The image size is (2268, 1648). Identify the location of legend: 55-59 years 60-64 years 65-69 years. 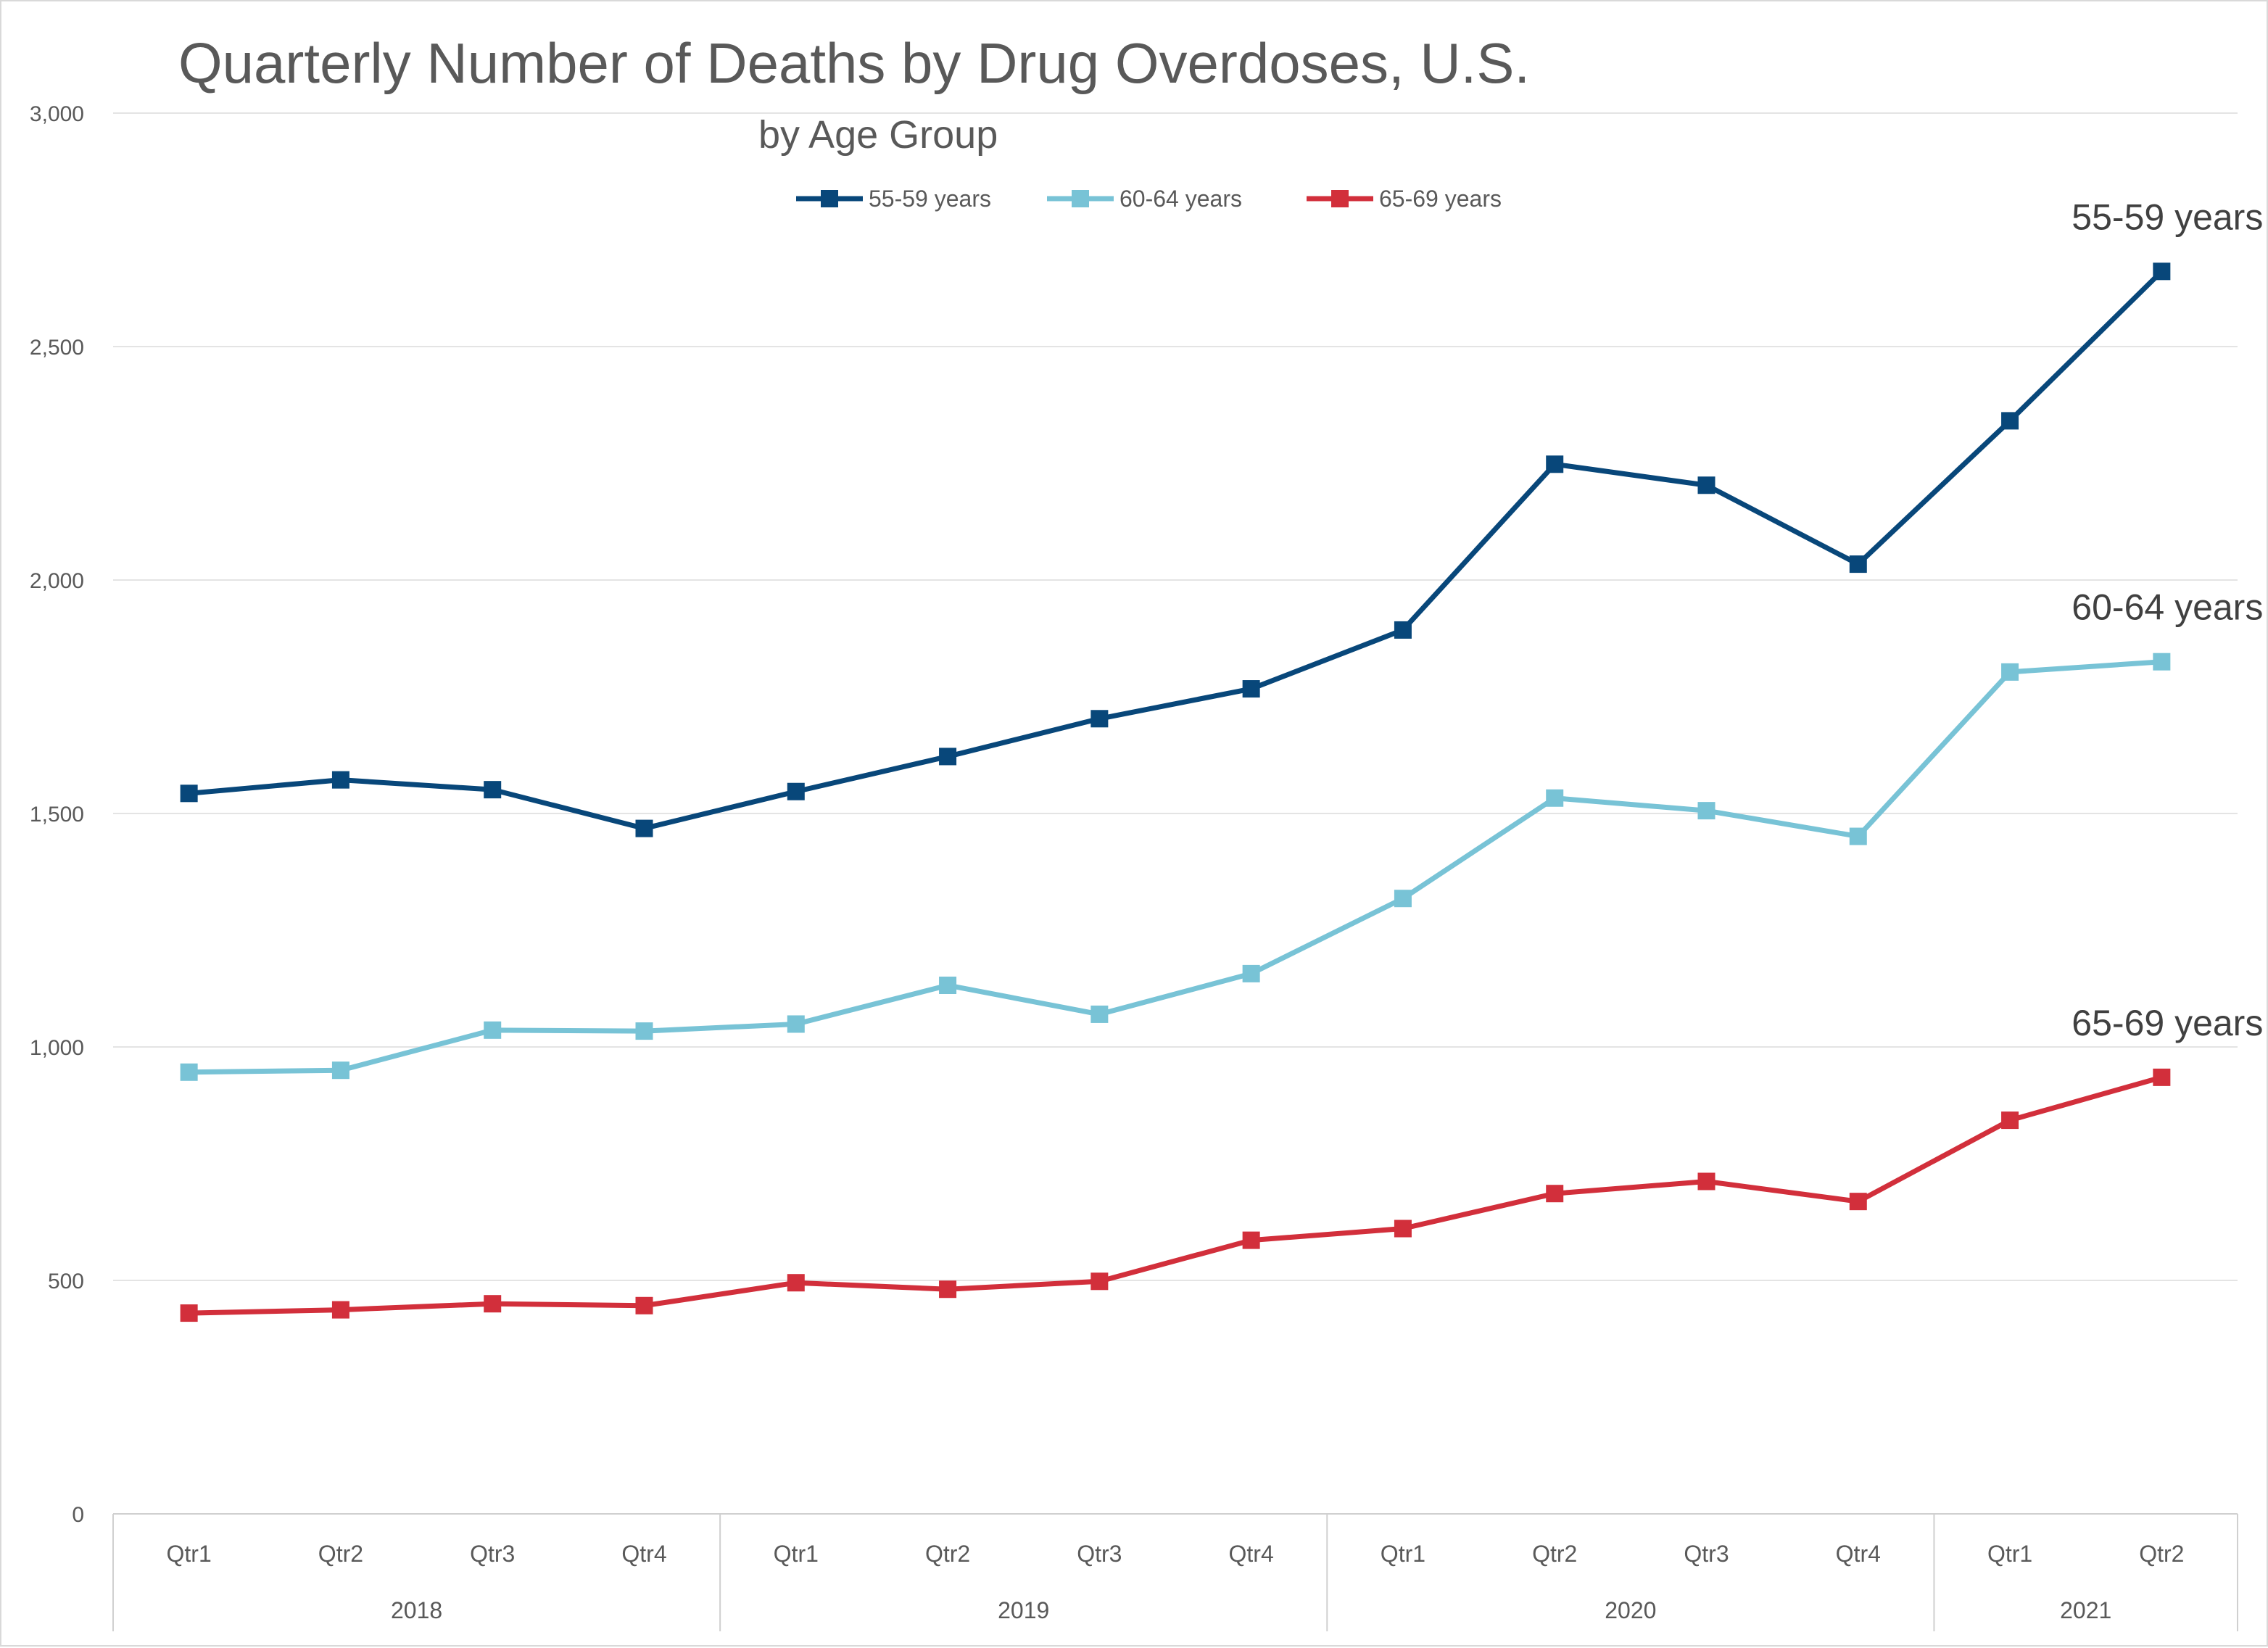
(1149, 199).